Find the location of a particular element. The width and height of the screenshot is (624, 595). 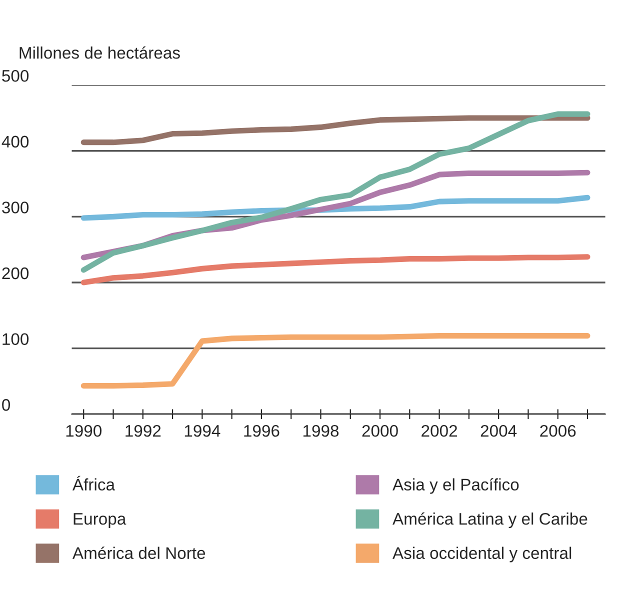

y-axis-title: Millones de hectáreas is located at coordinates (100, 52).